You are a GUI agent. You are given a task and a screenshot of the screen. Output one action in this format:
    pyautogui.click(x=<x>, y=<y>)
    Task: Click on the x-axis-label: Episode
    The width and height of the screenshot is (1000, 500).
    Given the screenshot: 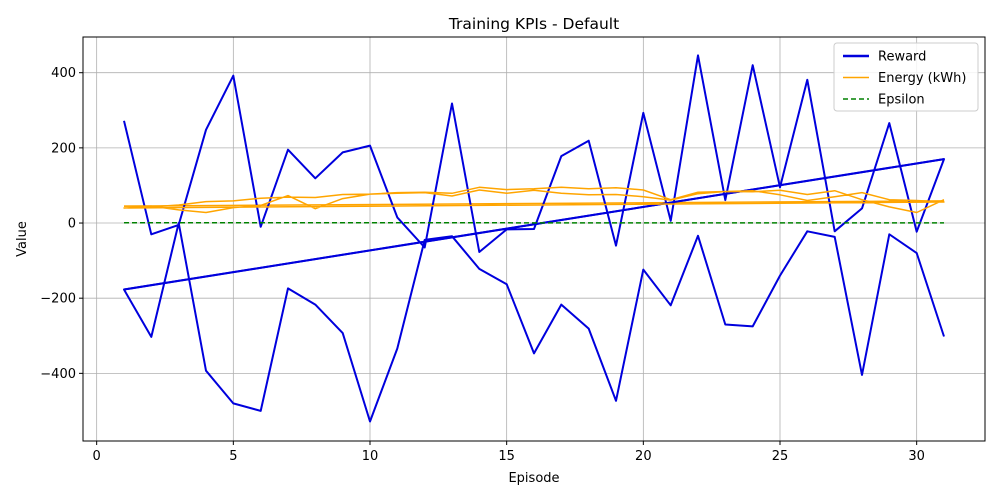 What is the action you would take?
    pyautogui.click(x=533, y=478)
    